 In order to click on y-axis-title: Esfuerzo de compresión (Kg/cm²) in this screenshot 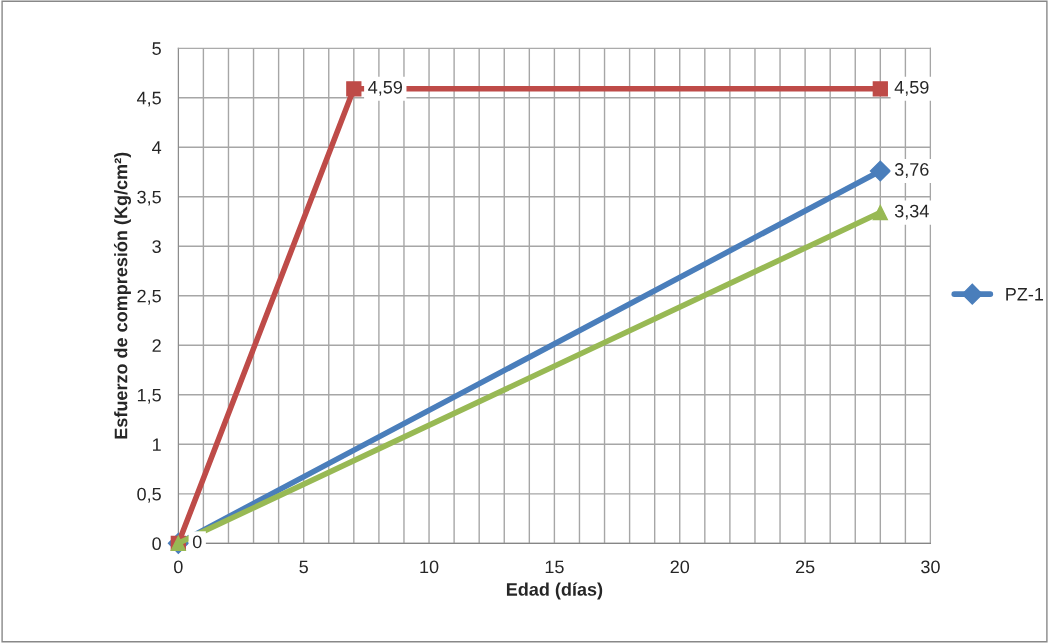, I will do `click(122, 295)`.